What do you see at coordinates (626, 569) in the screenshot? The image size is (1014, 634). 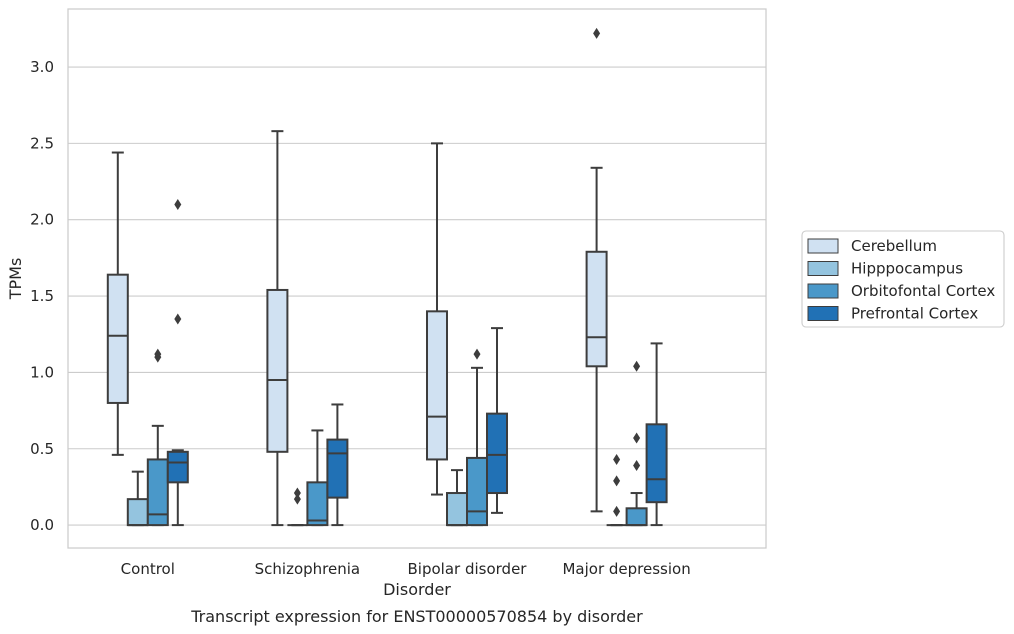 I see `x-tick-label: Major depression` at bounding box center [626, 569].